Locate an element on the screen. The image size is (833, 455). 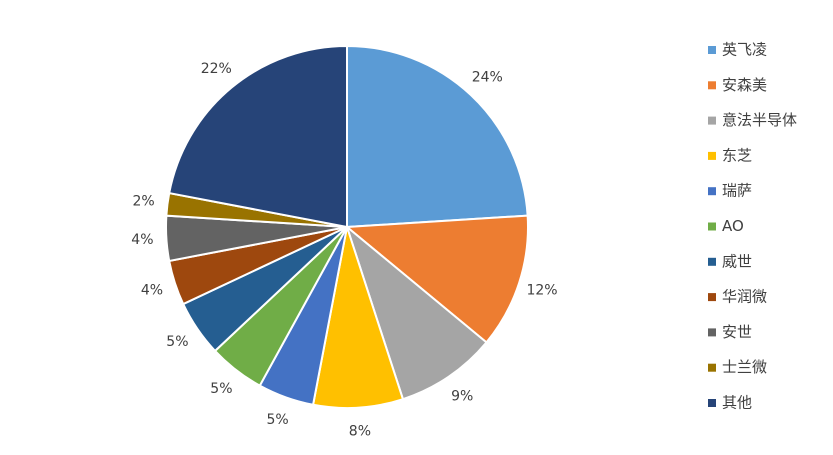
legend-item: 士兰微 is located at coordinates (737, 367).